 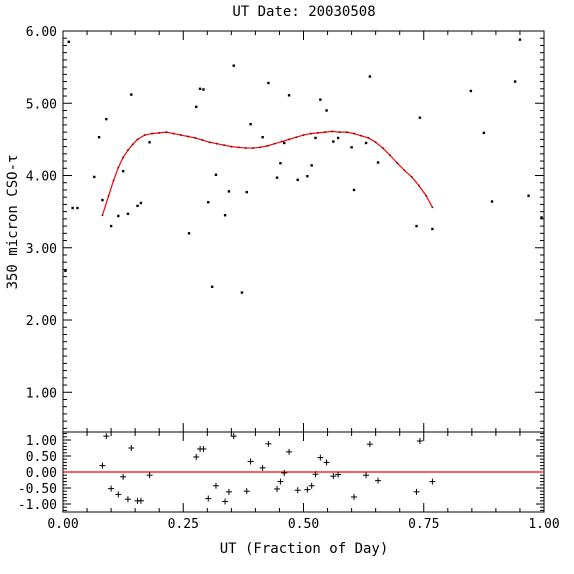 What do you see at coordinates (41, 104) in the screenshot?
I see `y-tick-label: 5.00` at bounding box center [41, 104].